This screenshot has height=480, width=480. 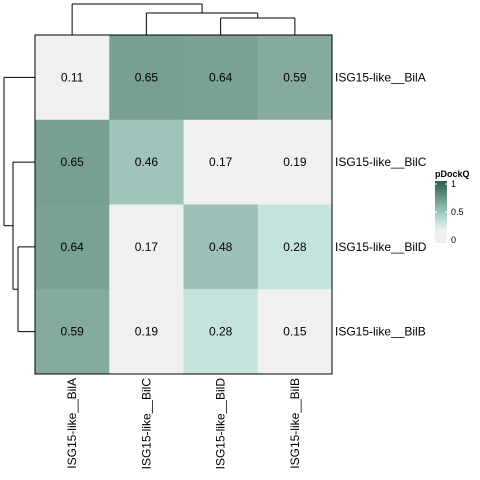 What do you see at coordinates (146, 424) in the screenshot?
I see `column-label: ISG15-like__BilC` at bounding box center [146, 424].